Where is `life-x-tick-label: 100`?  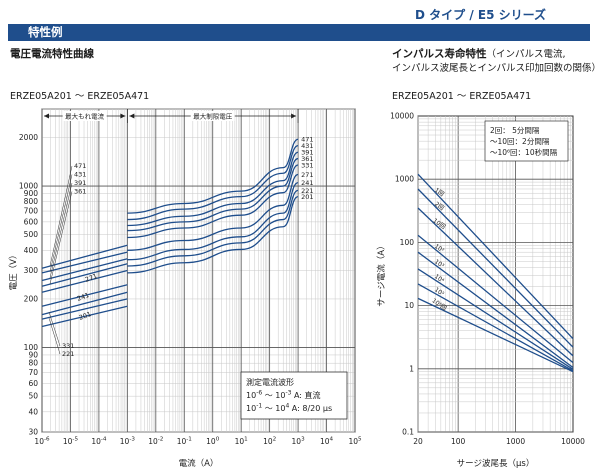
life-x-tick-label: 100 is located at coordinates (458, 441).